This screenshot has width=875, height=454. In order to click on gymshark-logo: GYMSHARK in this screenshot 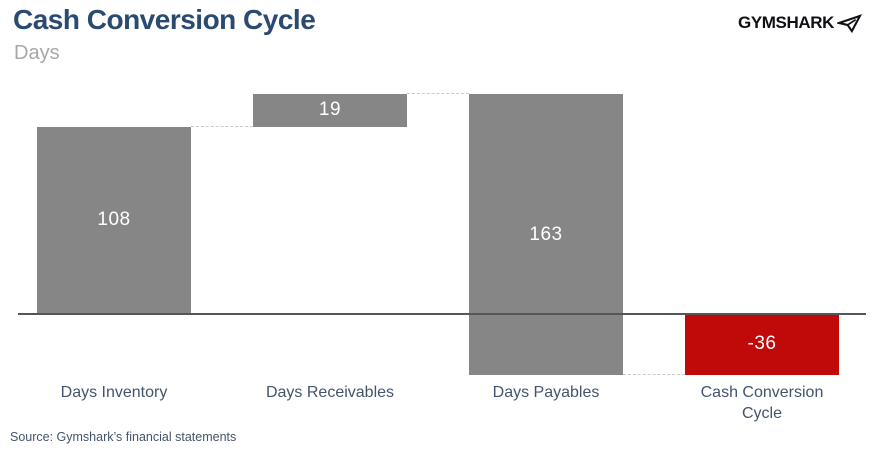, I will do `click(800, 23)`.